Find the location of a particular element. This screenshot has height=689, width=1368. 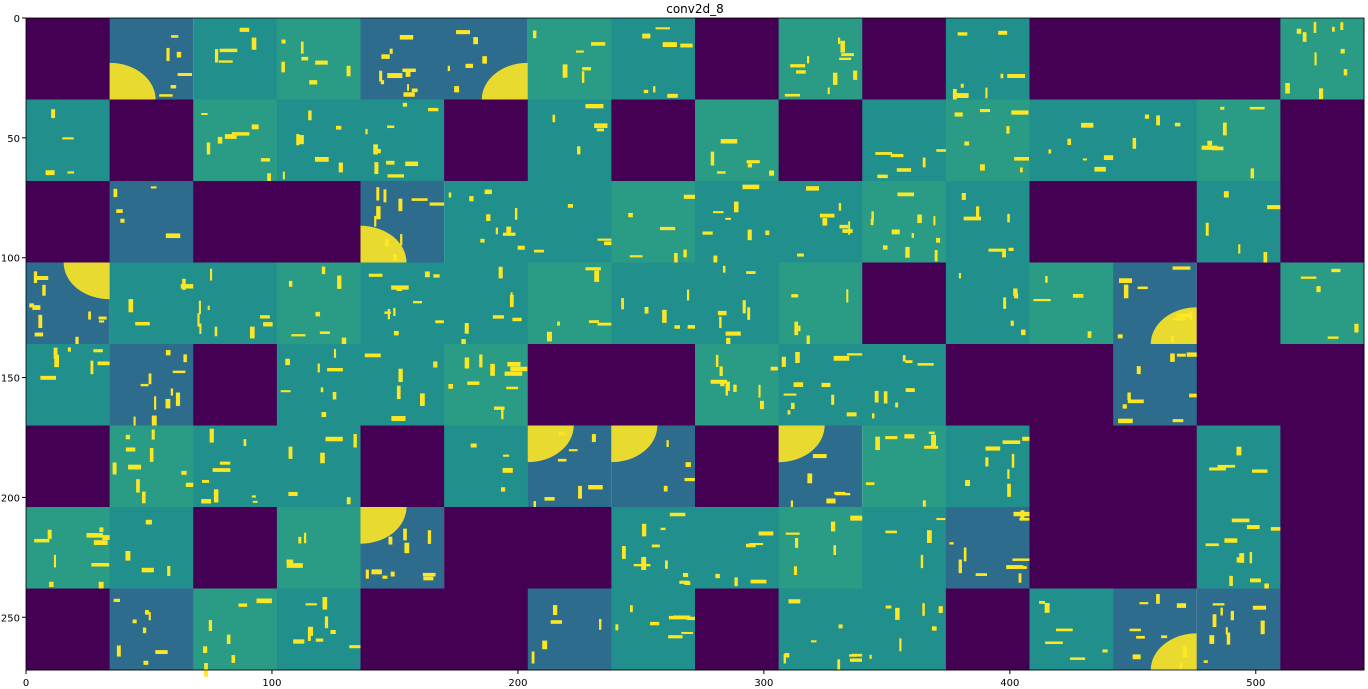

y-tick-label: 0 is located at coordinates (17, 19).